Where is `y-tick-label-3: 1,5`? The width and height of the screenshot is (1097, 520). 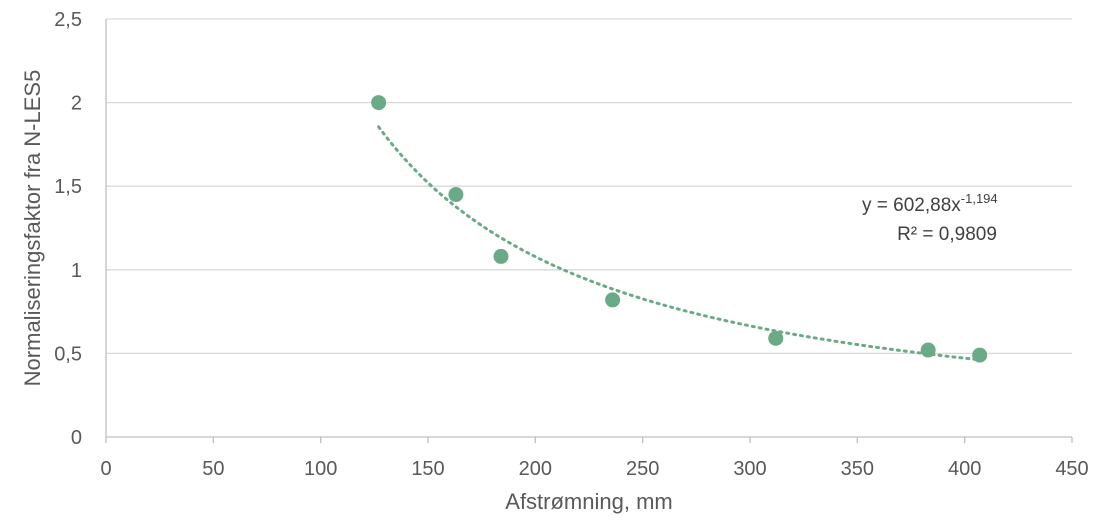
y-tick-label-3: 1,5 is located at coordinates (68, 187).